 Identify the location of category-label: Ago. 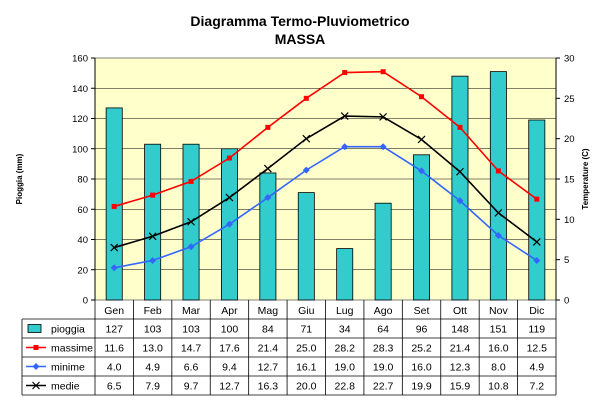
(383, 311).